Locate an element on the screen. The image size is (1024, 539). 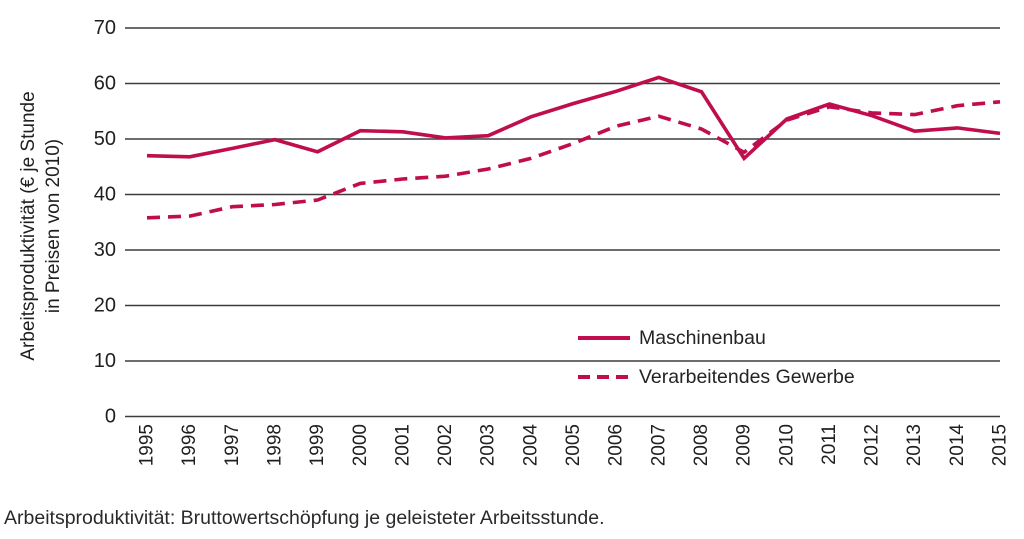
x-tick-label-2003: 2003 is located at coordinates (488, 445).